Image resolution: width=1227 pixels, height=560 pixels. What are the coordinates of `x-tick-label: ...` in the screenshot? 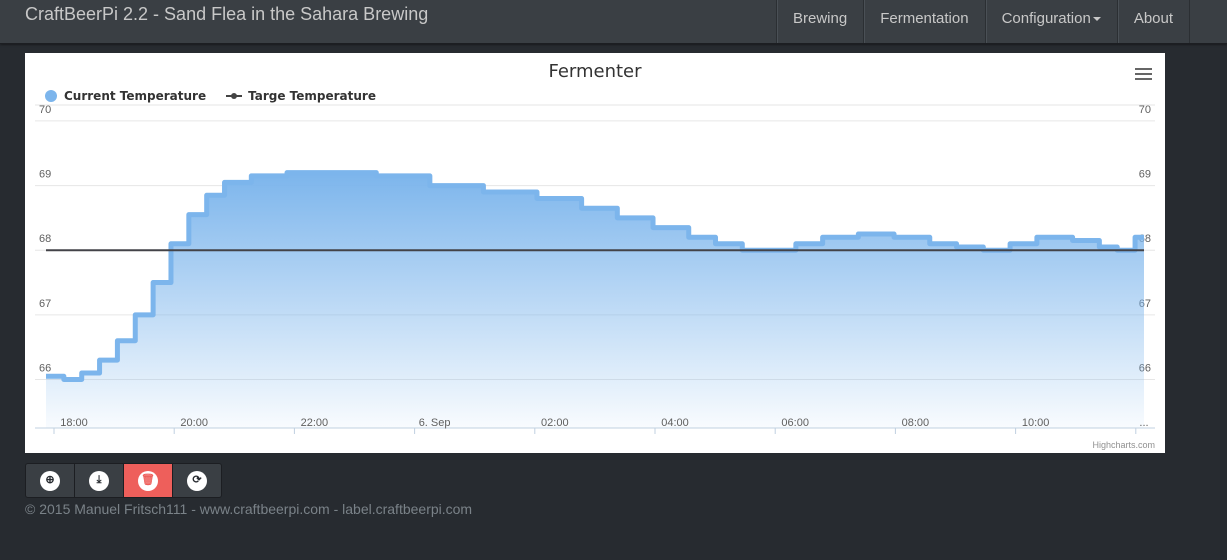 It's located at (1143, 423).